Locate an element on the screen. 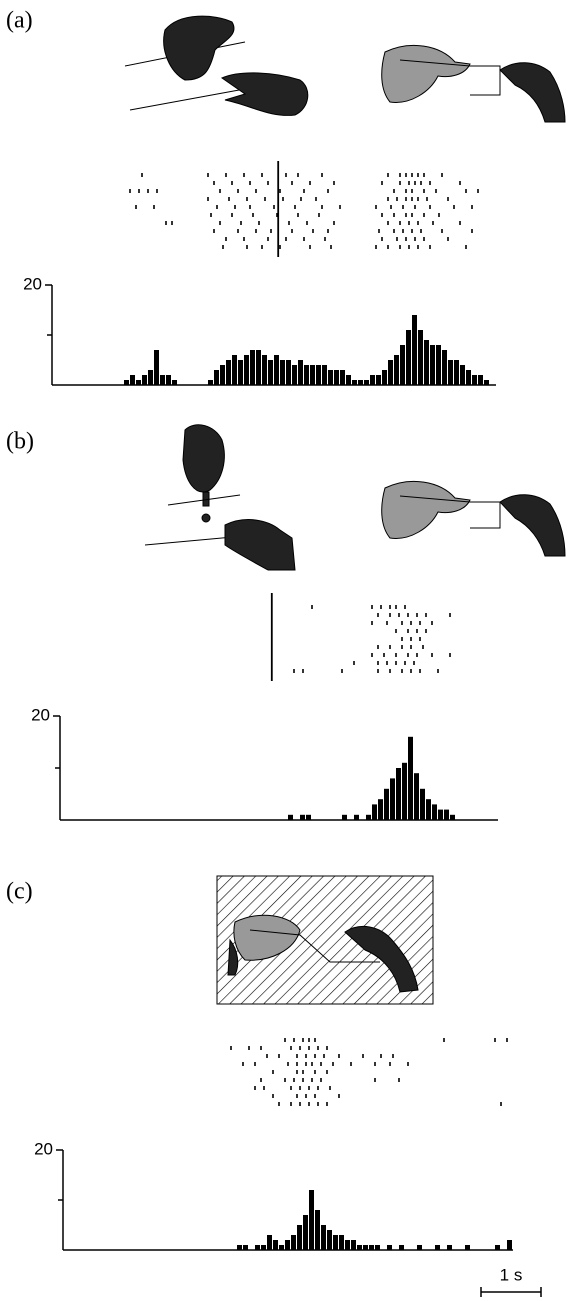  panel-label: (b) is located at coordinates (20, 442).